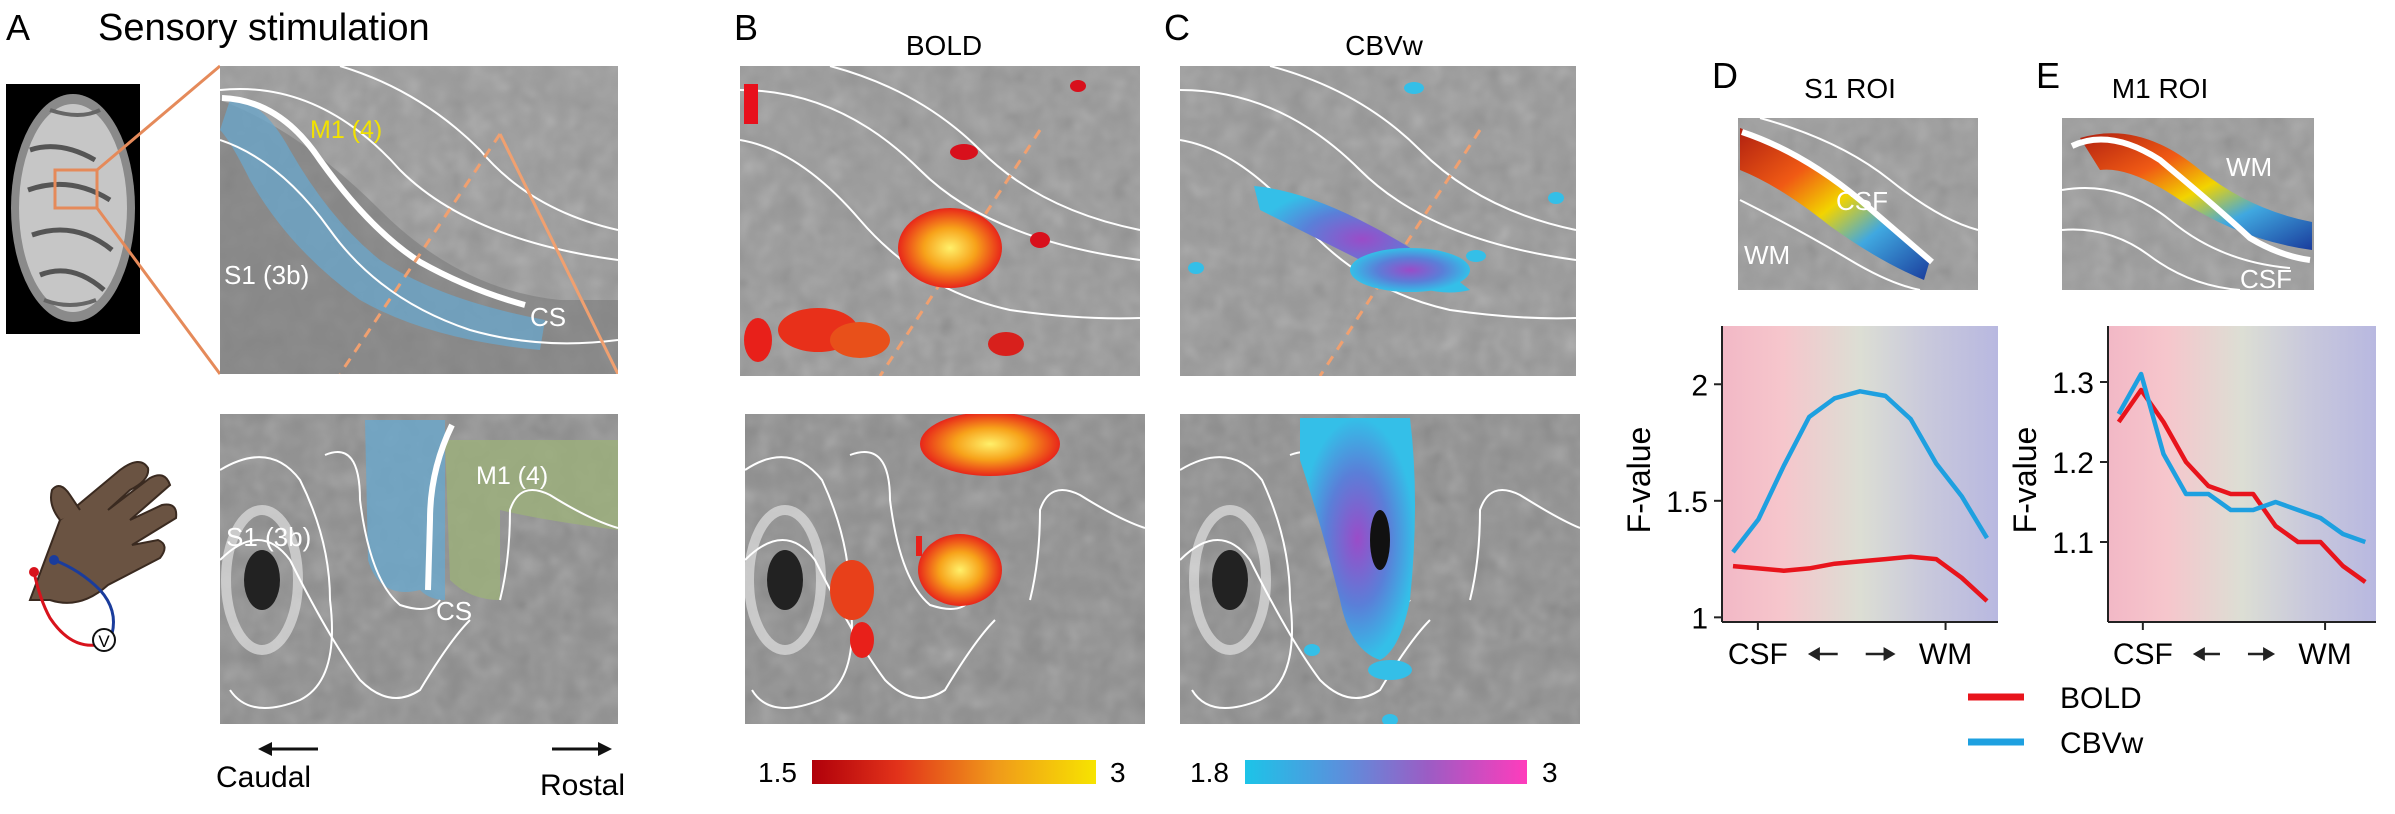 The width and height of the screenshot is (2395, 814). Describe the element at coordinates (266, 275) in the screenshot. I see `label-s1-top: S1 (3b)` at that location.